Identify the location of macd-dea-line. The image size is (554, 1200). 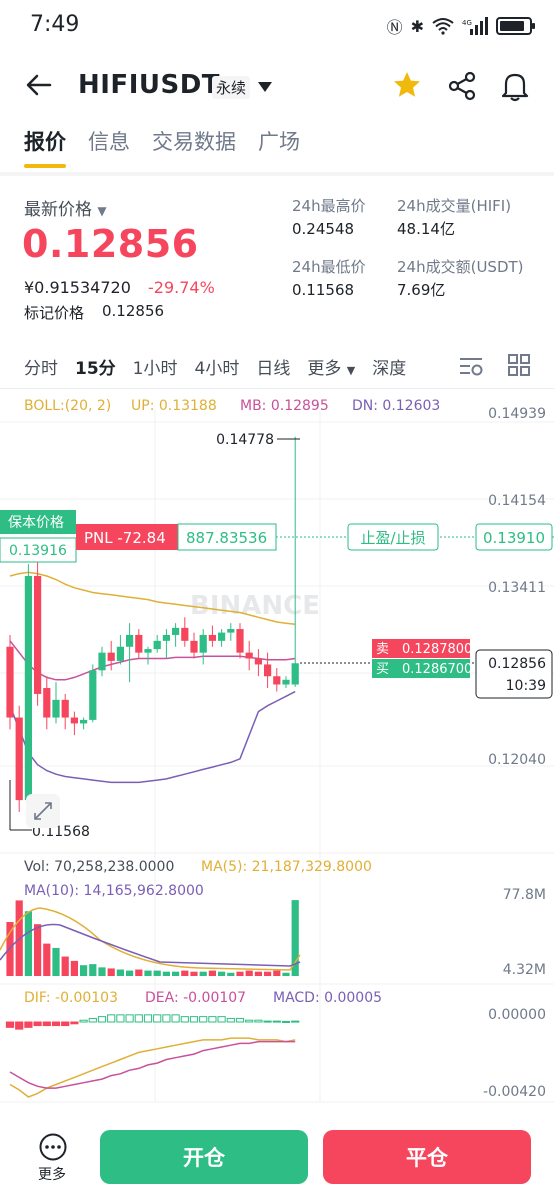
(152, 1064).